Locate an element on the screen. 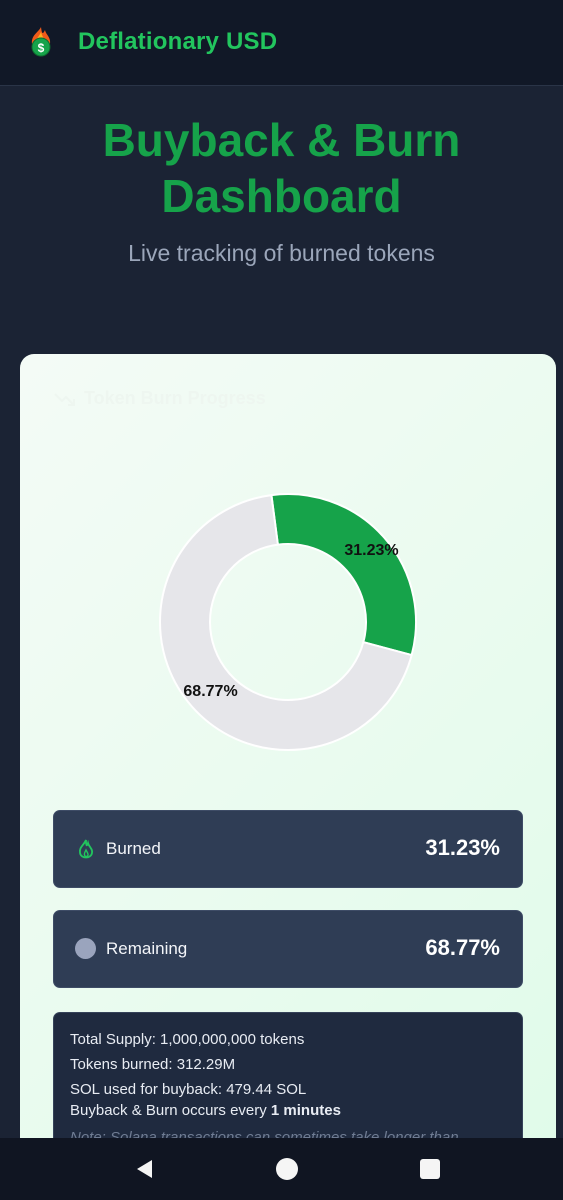  burn-frequency-prefix: Buyback & Burn occurs every is located at coordinates (170, 1110).